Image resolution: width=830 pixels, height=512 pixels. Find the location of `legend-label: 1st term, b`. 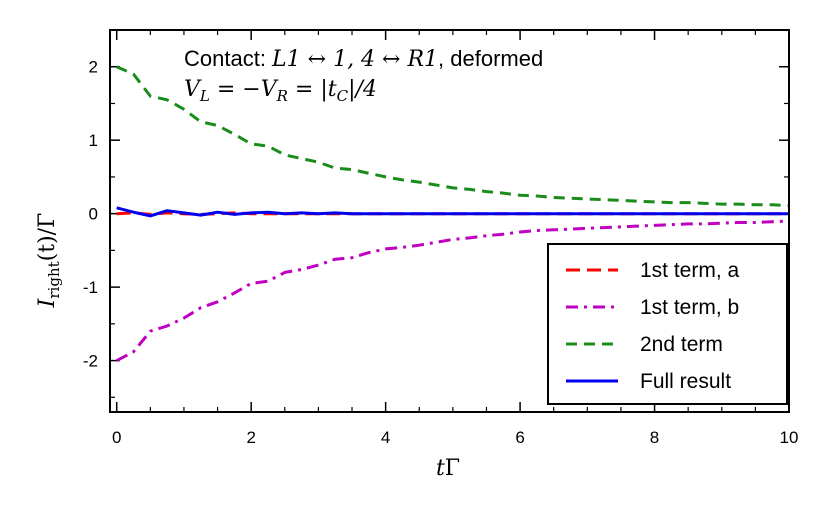

legend-label: 1st term, b is located at coordinates (689, 307).